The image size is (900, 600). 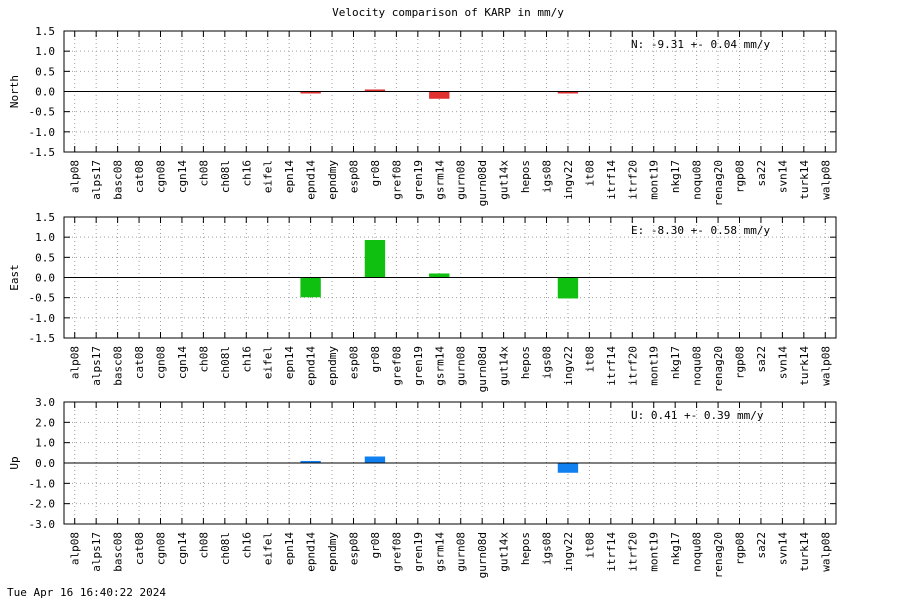 I want to click on y-tick-label: -2.0, so click(x=42, y=504).